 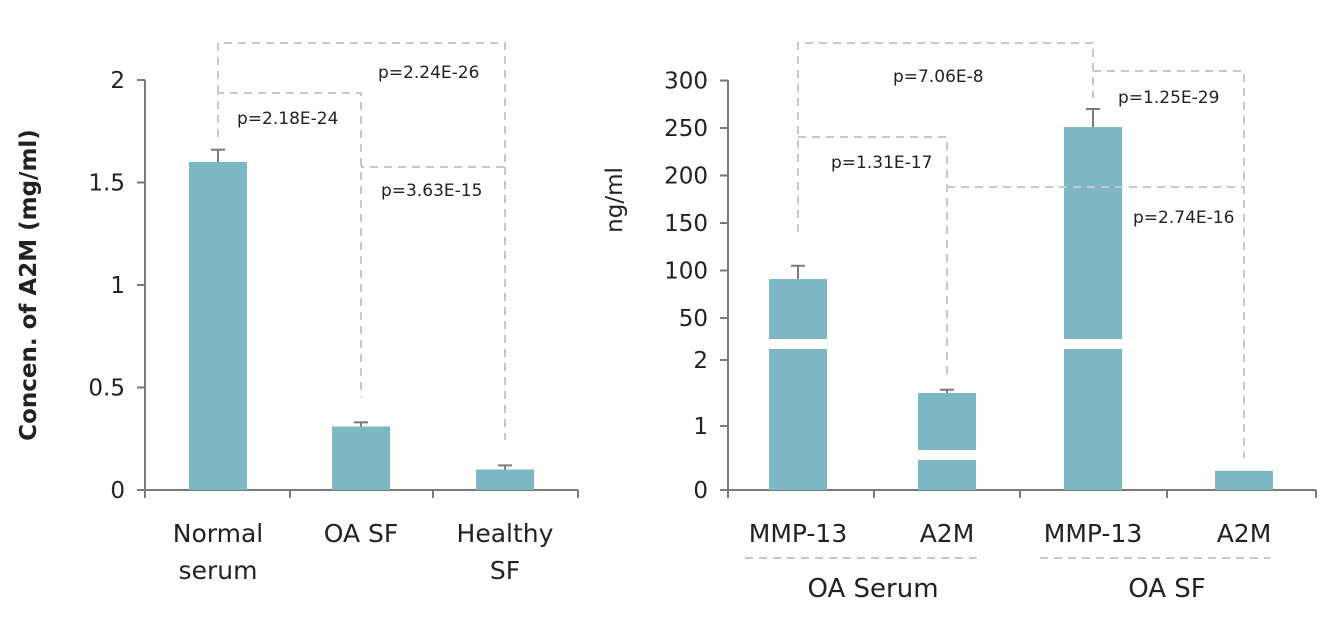 I want to click on category-label: serum, so click(x=218, y=570).